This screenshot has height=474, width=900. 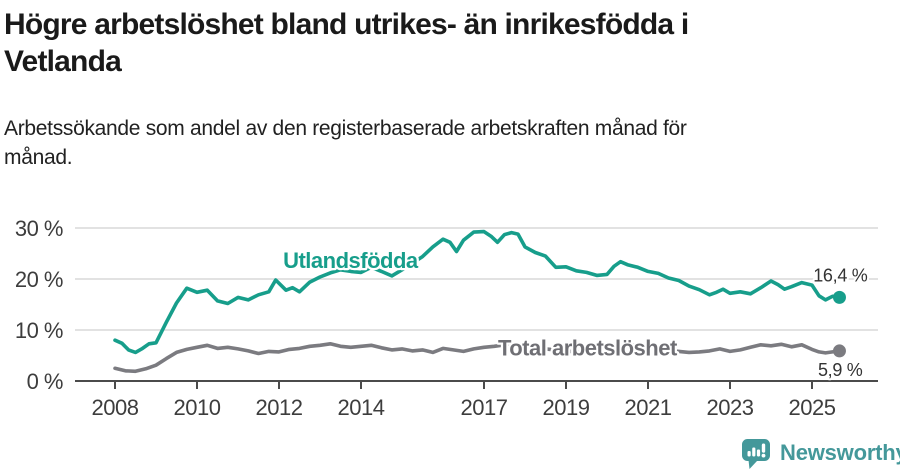 I want to click on logo-exclamation-dot, so click(x=763, y=455).